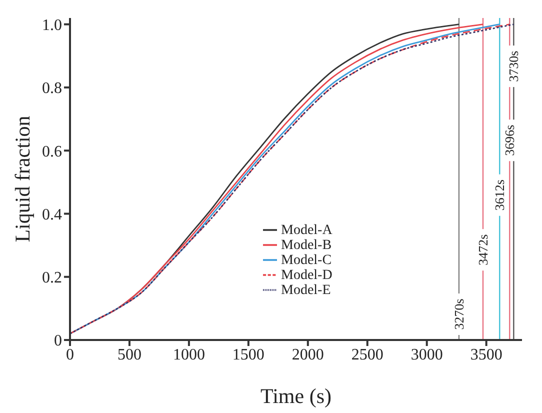 The width and height of the screenshot is (542, 413). Describe the element at coordinates (306, 230) in the screenshot. I see `legend-label: Model-A` at that location.